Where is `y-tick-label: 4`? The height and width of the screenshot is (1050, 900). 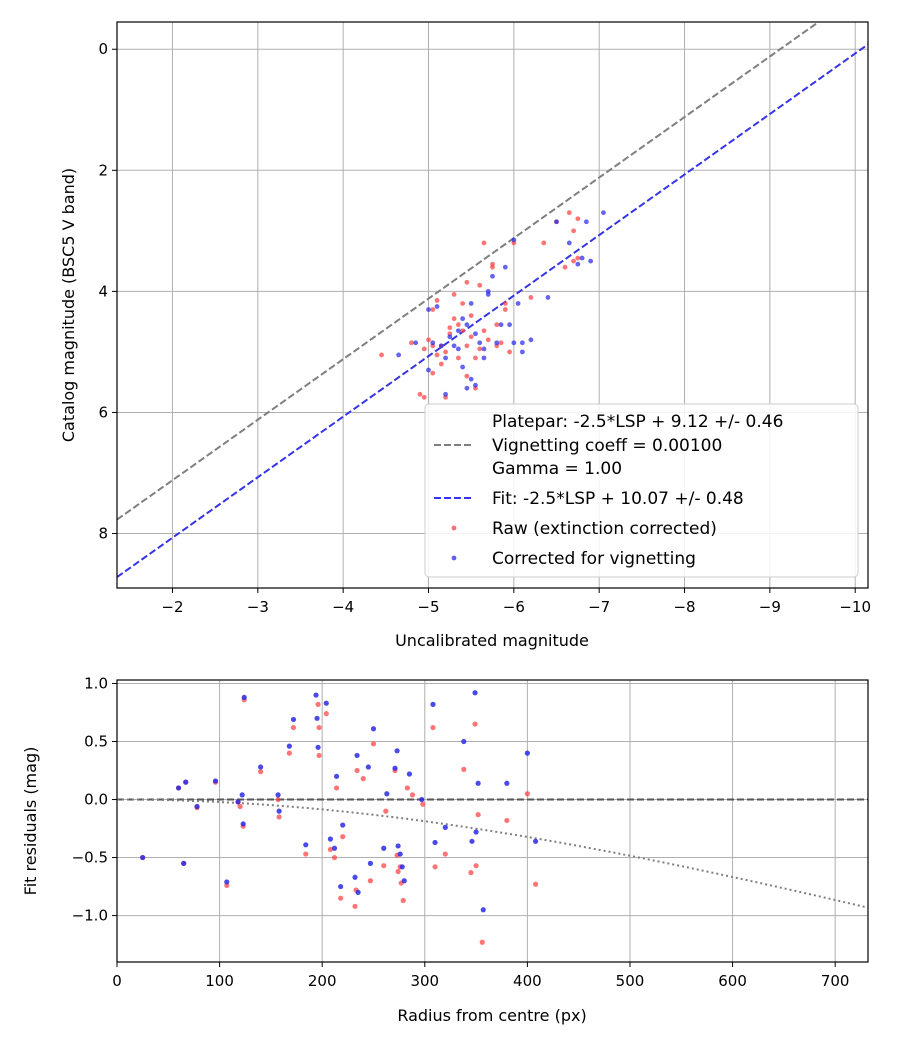
y-tick-label: 4 is located at coordinates (103, 291).